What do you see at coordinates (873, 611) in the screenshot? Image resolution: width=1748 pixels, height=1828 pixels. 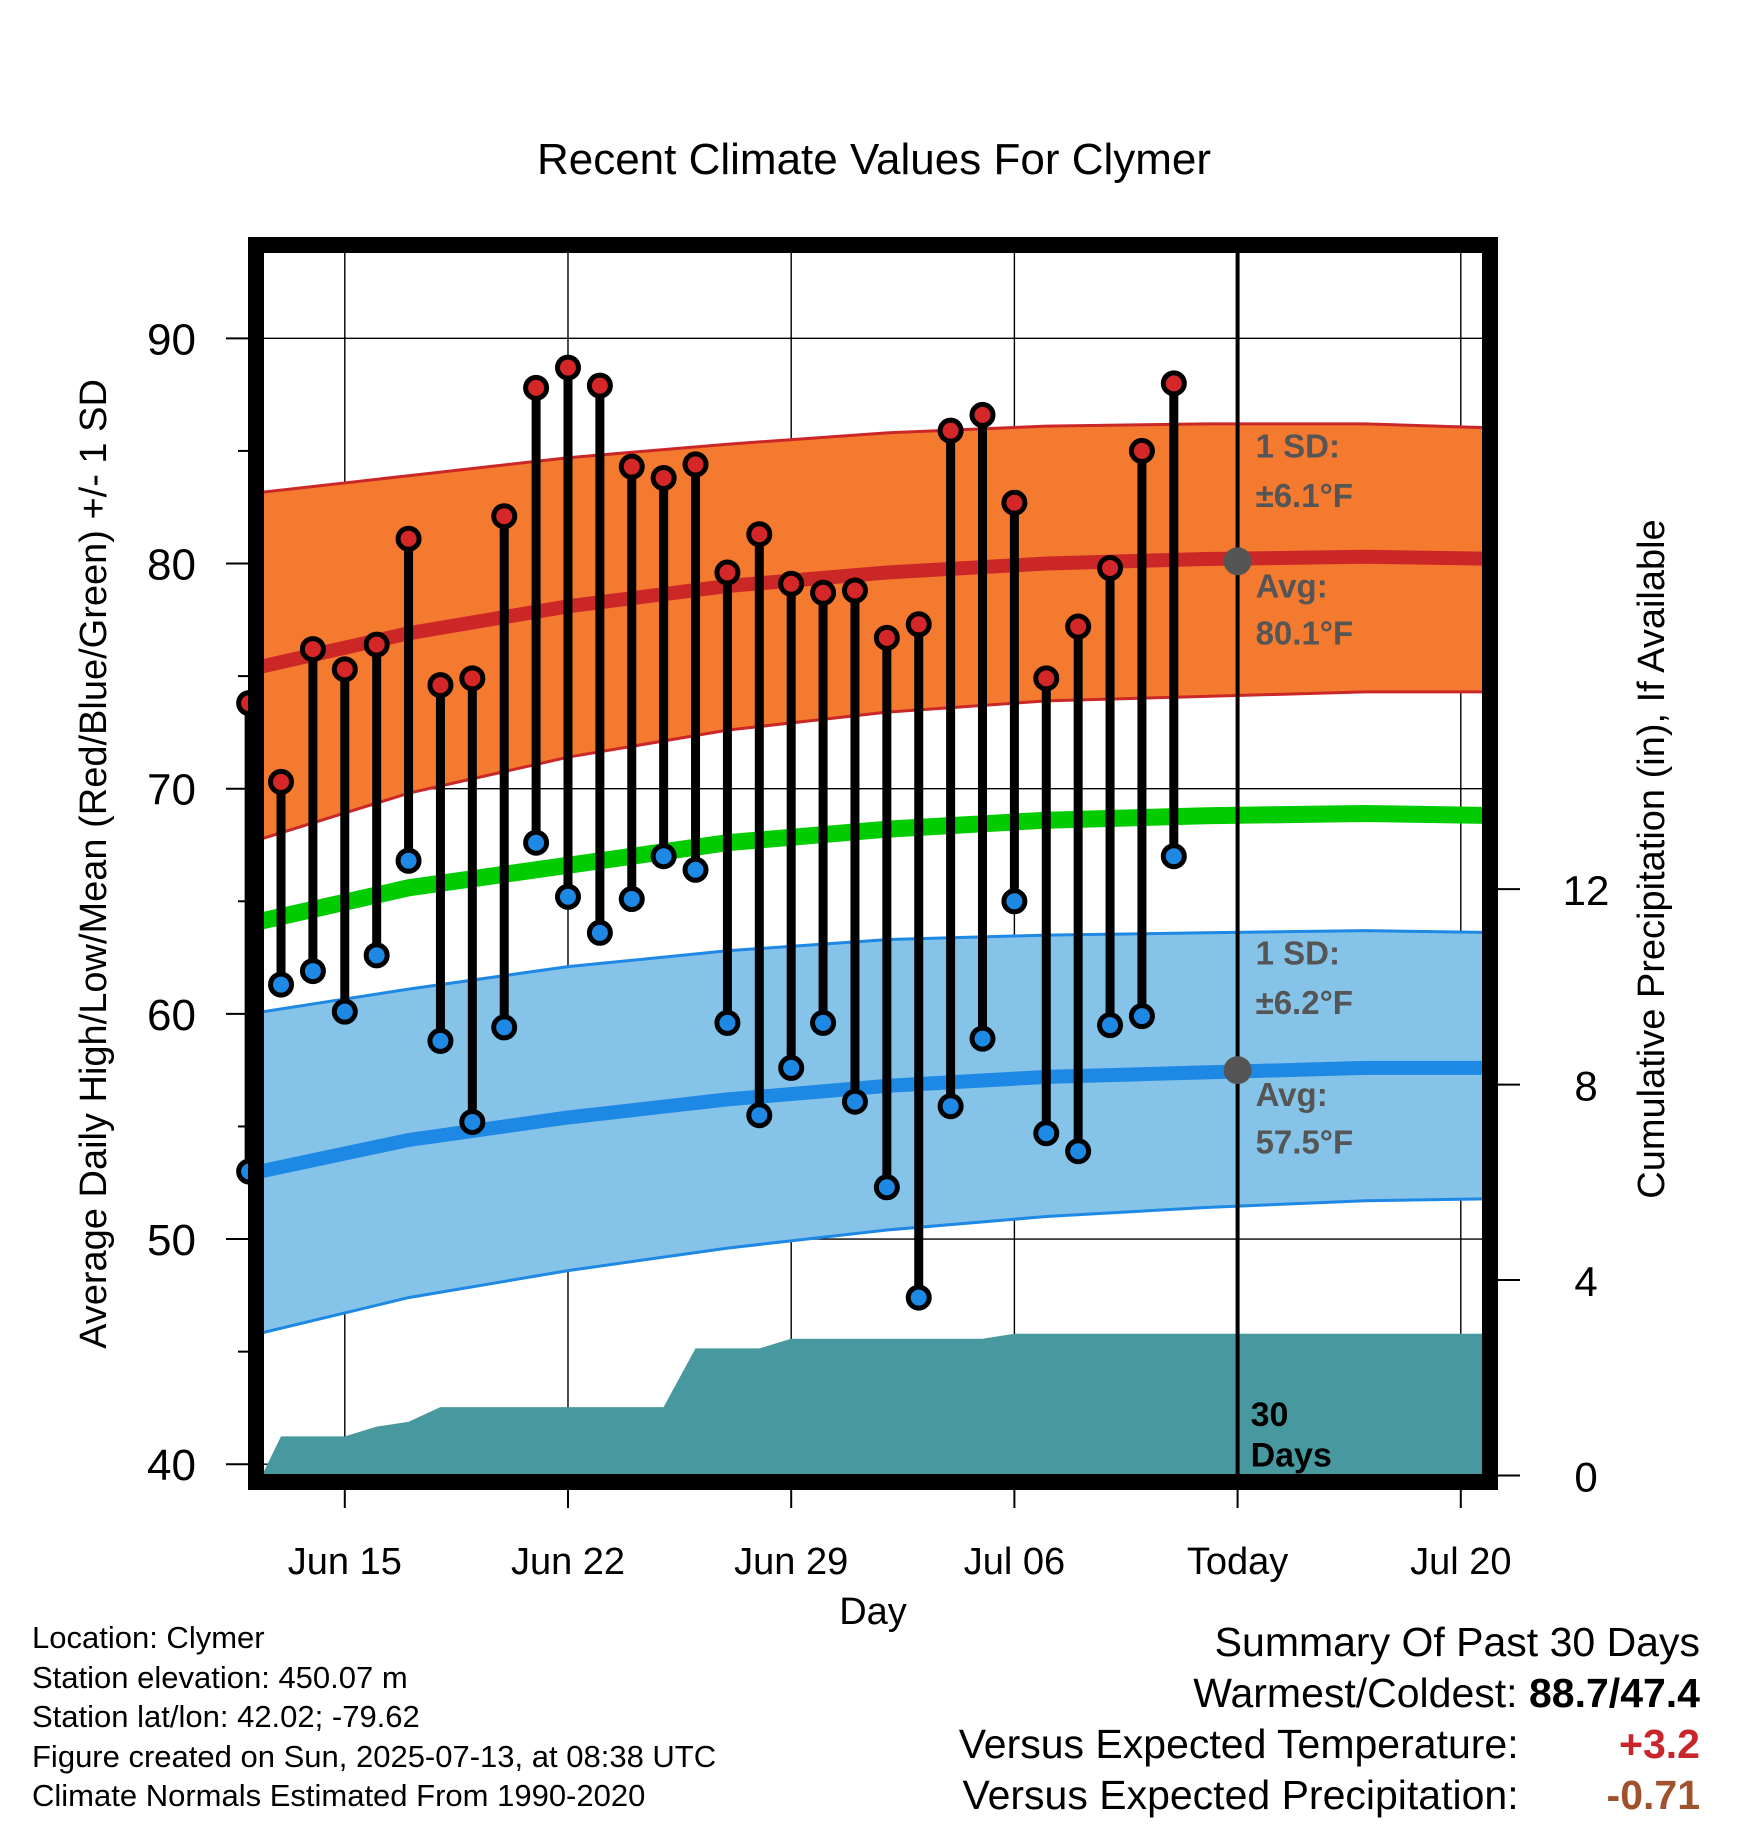 I see `high-avg-line` at bounding box center [873, 611].